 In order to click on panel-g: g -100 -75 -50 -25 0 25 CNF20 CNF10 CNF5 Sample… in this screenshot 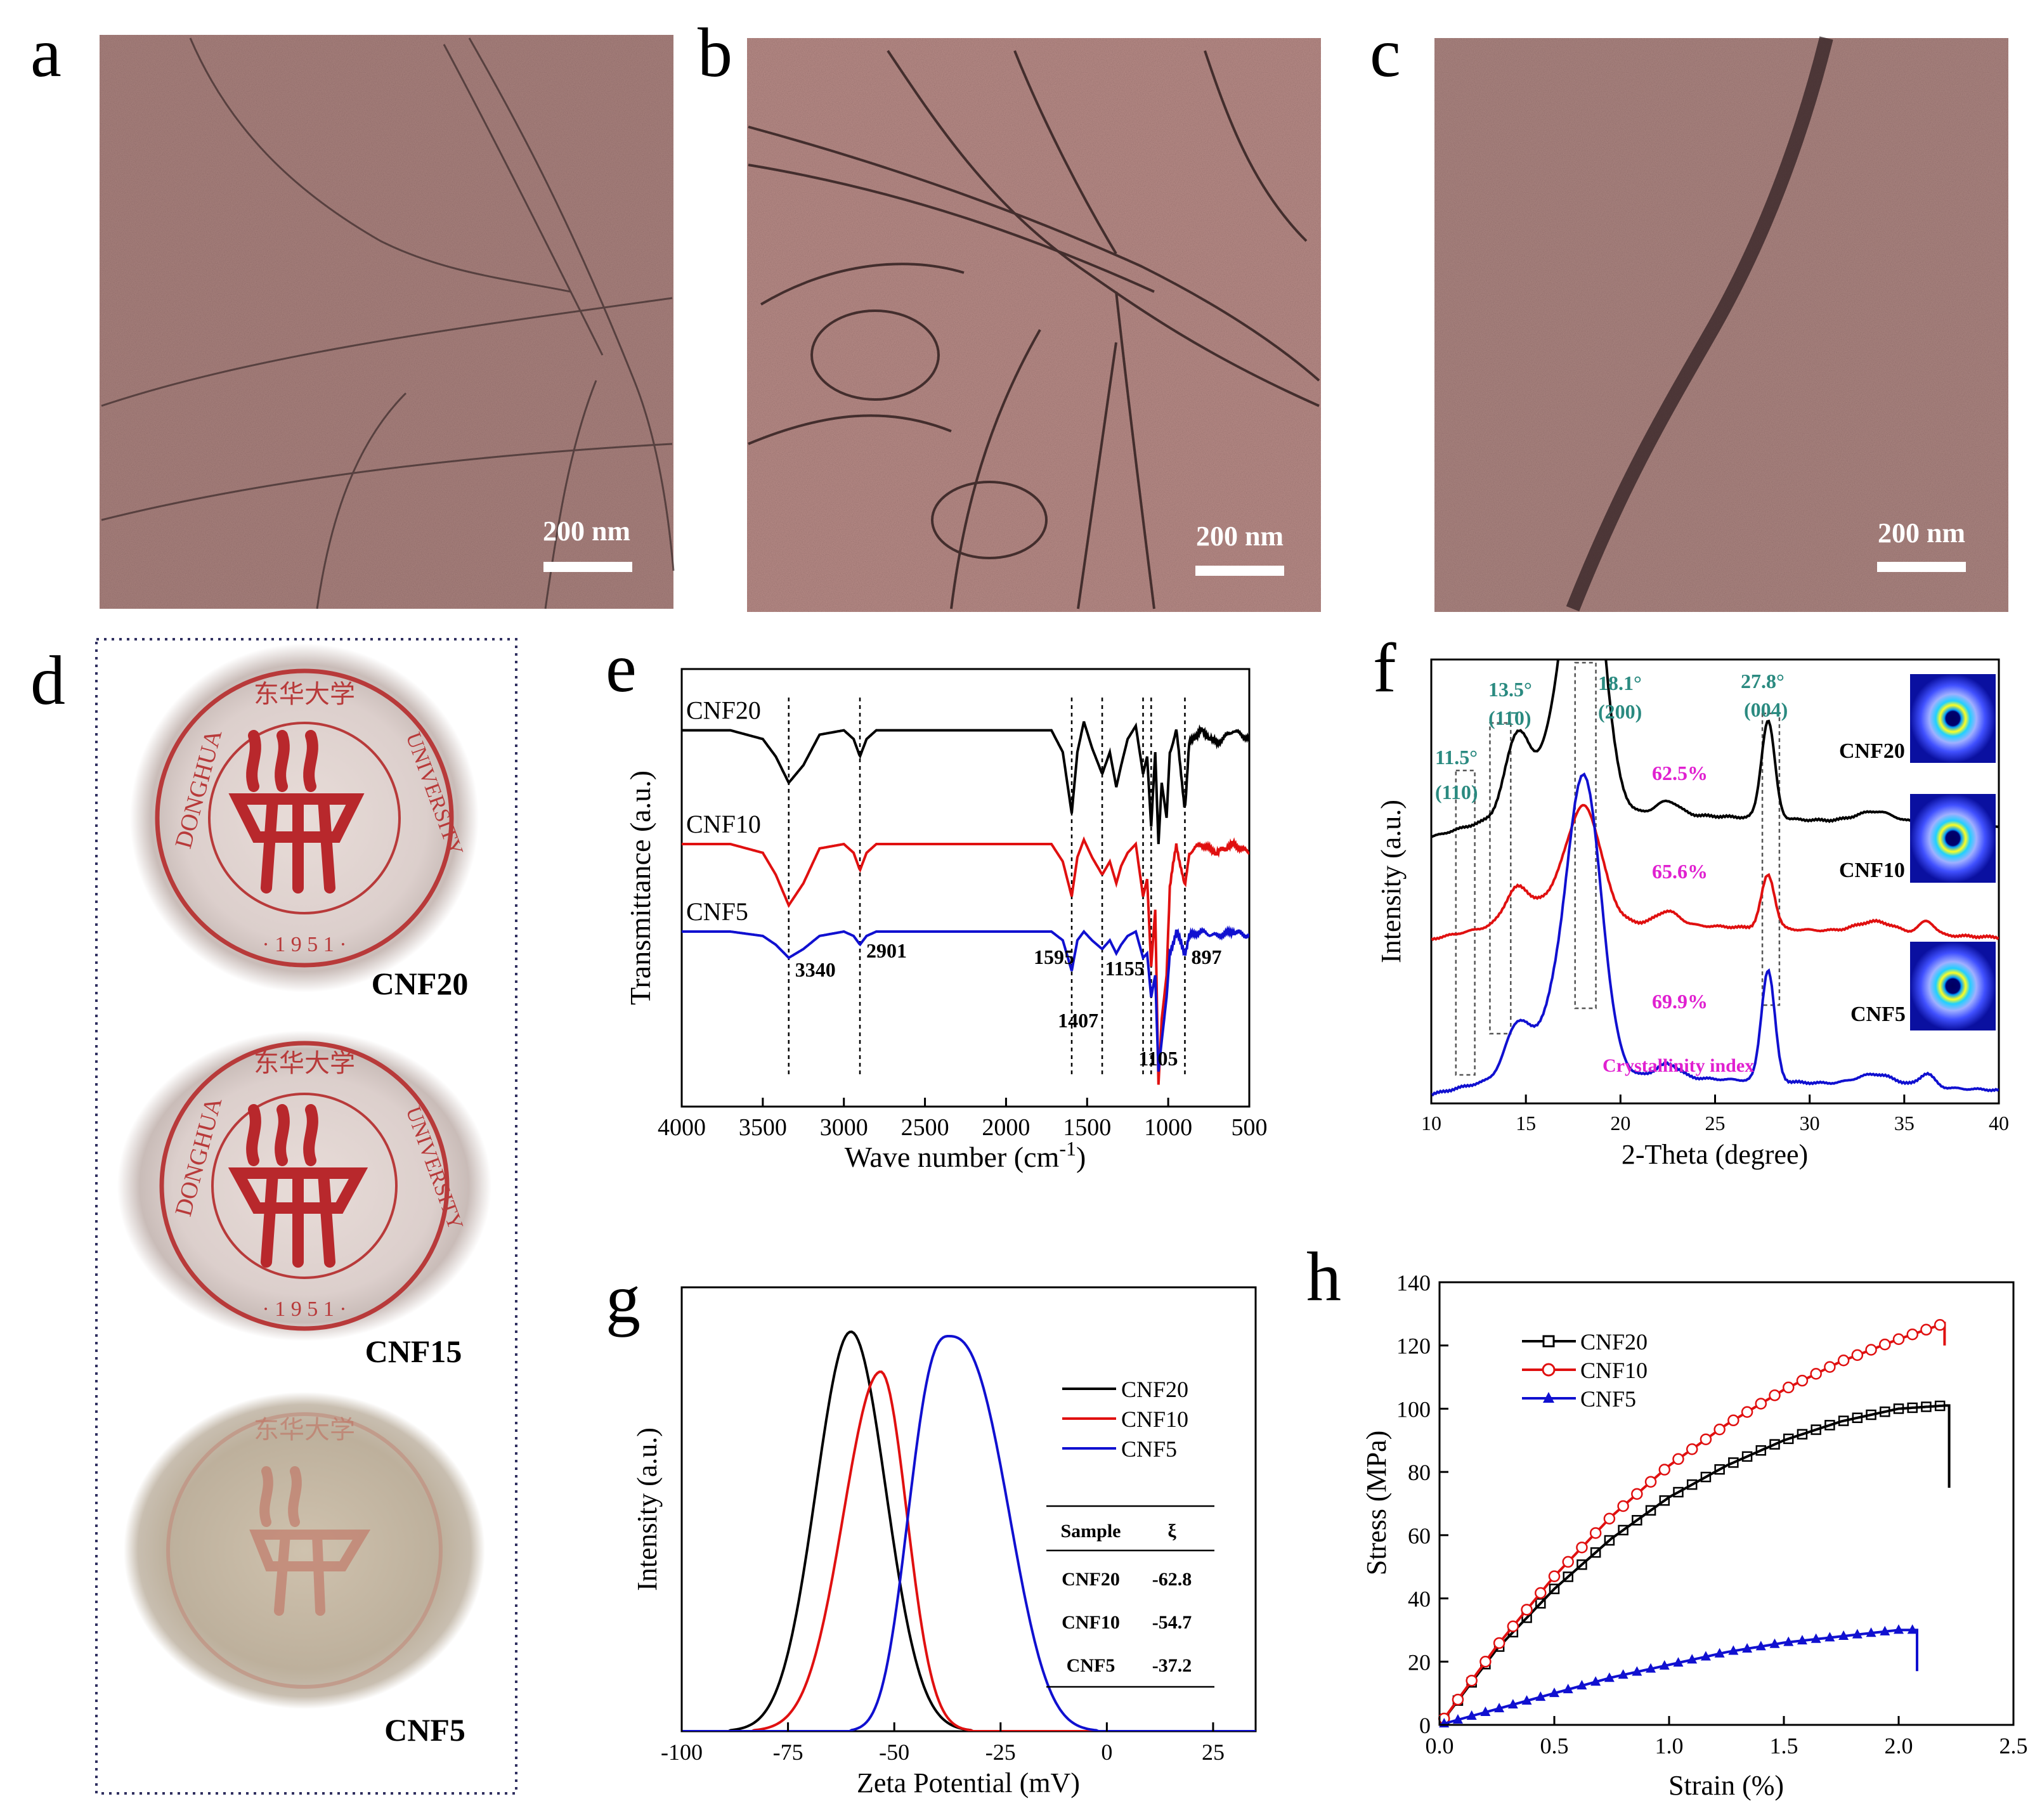, I will do `click(932, 1529)`.